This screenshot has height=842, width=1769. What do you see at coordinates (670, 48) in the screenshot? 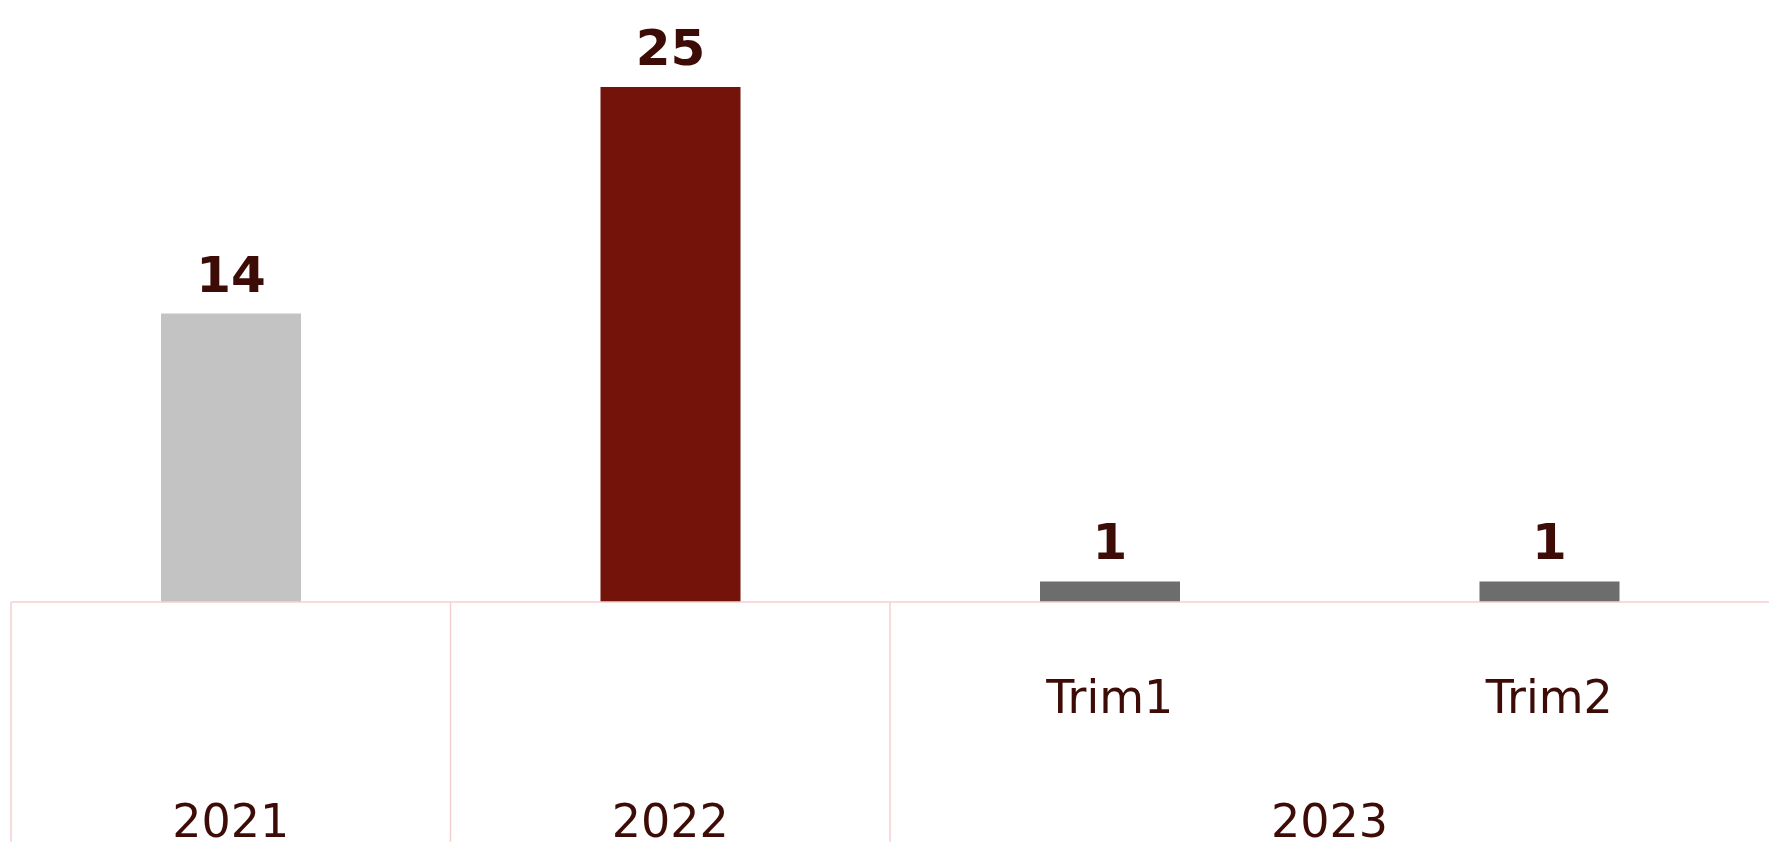
I see `data-label: 25` at bounding box center [670, 48].